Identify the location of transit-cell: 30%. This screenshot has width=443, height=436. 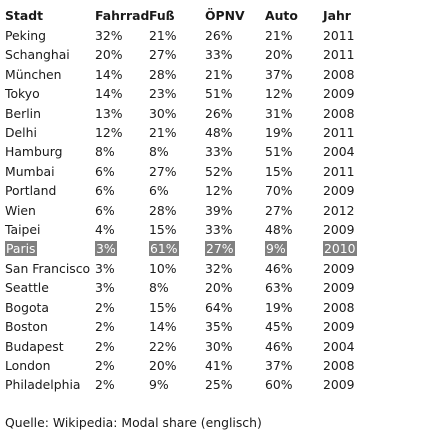
(235, 346).